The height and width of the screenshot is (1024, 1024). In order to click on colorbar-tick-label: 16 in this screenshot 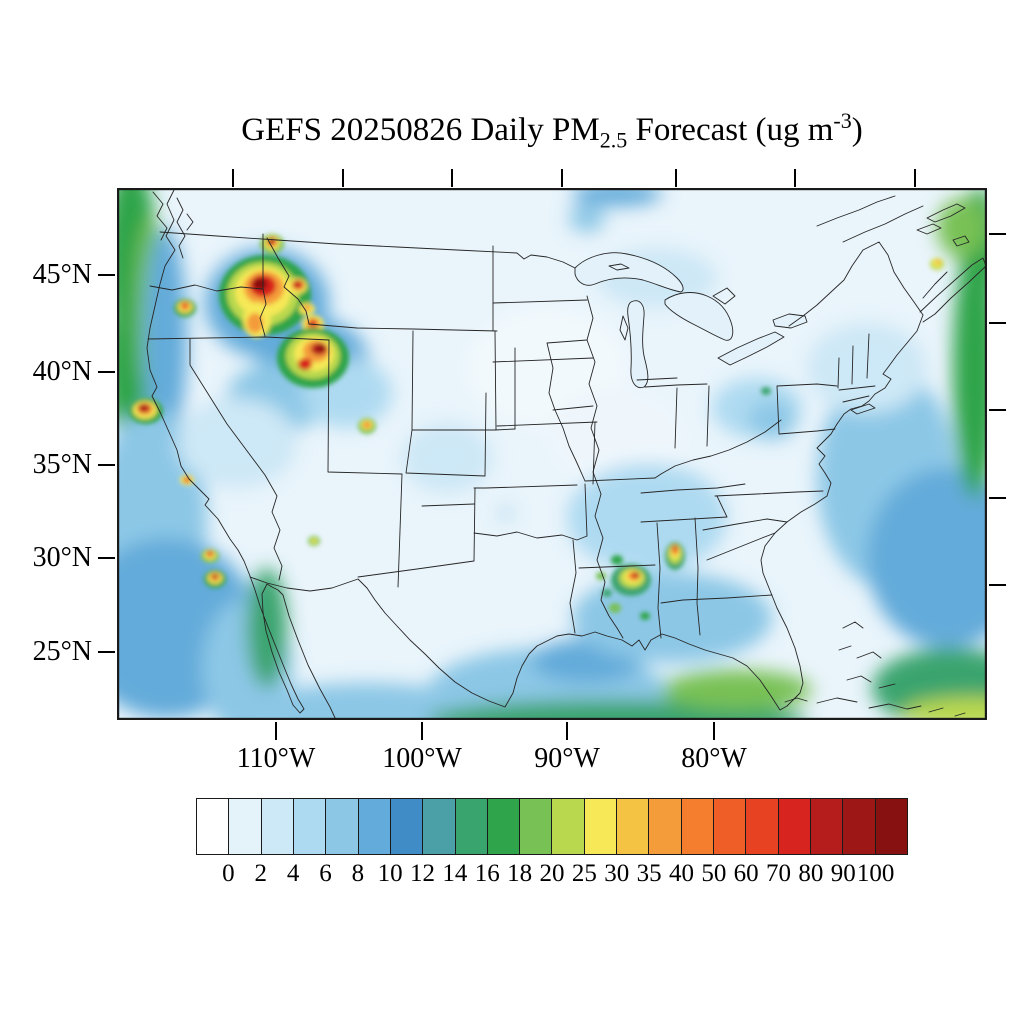, I will do `click(487, 873)`.